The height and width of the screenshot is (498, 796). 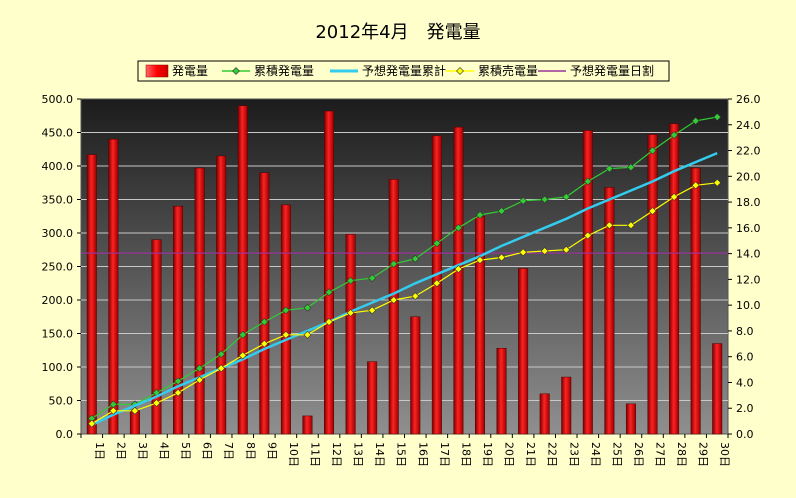 What do you see at coordinates (660, 454) in the screenshot?
I see `x-tick-label: 27日` at bounding box center [660, 454].